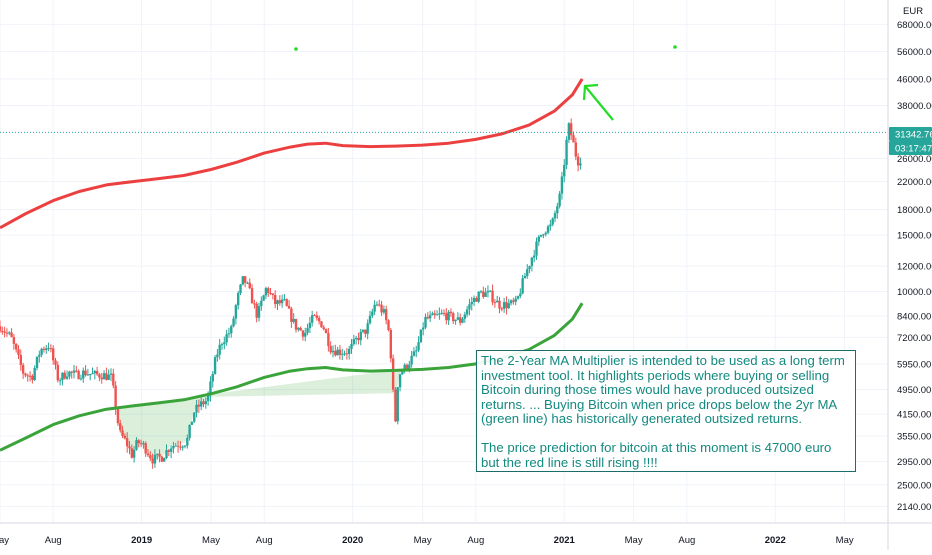  I want to click on y-tick-label: 5950.00, so click(914, 364).